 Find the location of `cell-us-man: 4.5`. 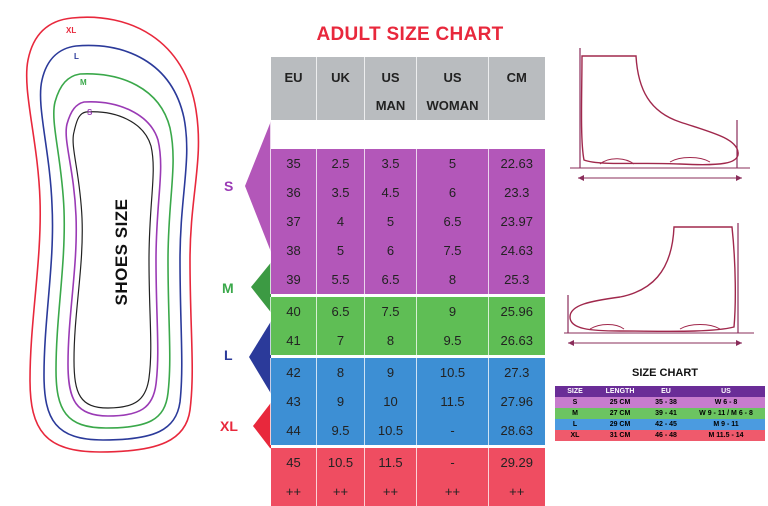

cell-us-man: 4.5 is located at coordinates (390, 192).